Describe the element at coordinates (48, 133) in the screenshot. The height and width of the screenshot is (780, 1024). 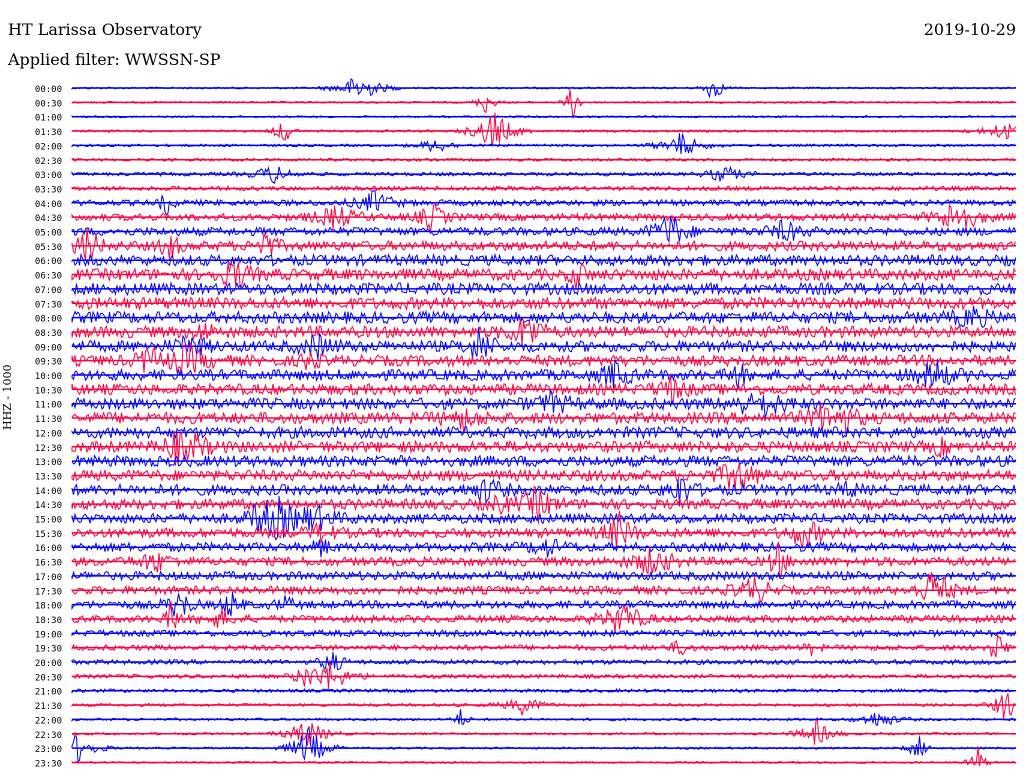
I see `time-label: 01:30` at that location.